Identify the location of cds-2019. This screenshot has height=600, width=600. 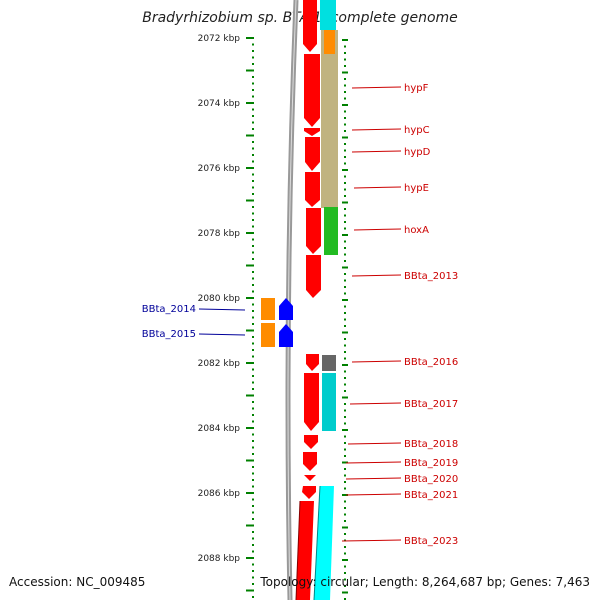
(310, 461).